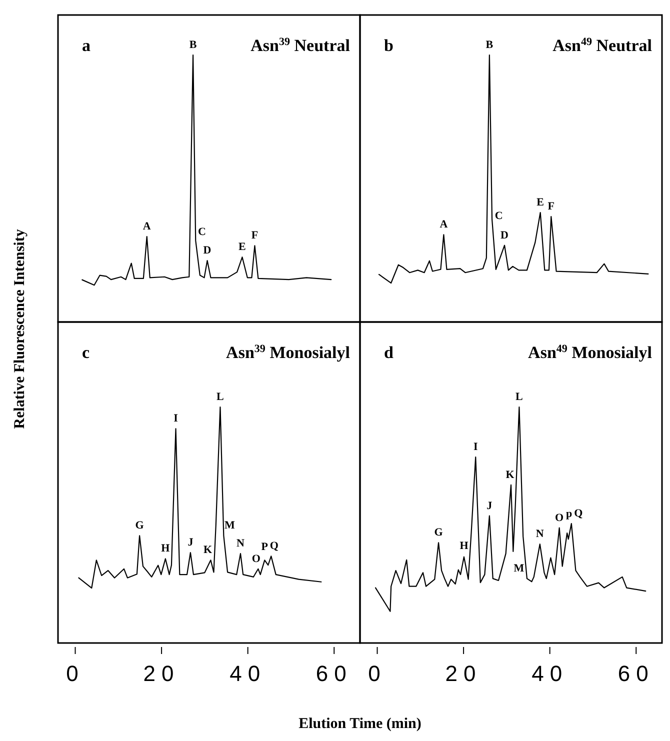 Image resolution: width=670 pixels, height=741 pixels. Describe the element at coordinates (86, 352) in the screenshot. I see `text: c` at that location.